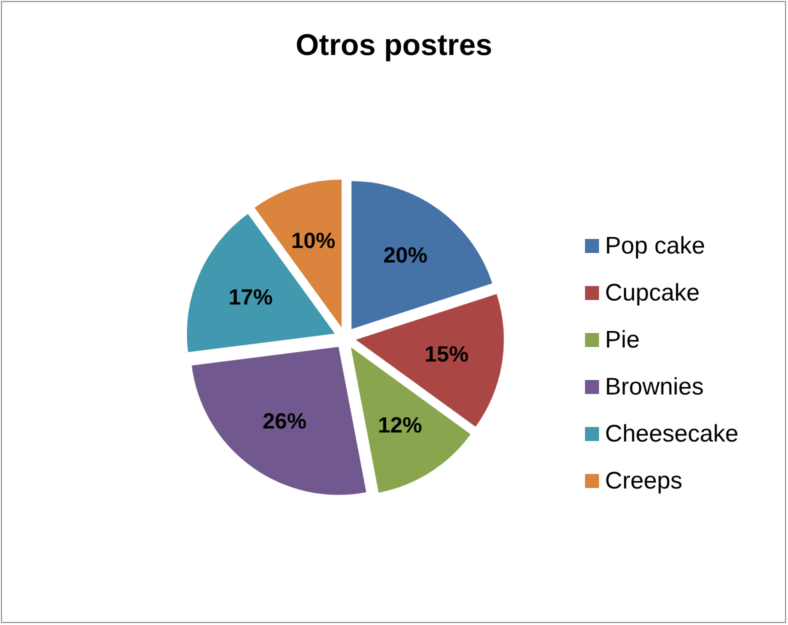  What do you see at coordinates (643, 481) in the screenshot?
I see `legend-label: Creeps` at bounding box center [643, 481].